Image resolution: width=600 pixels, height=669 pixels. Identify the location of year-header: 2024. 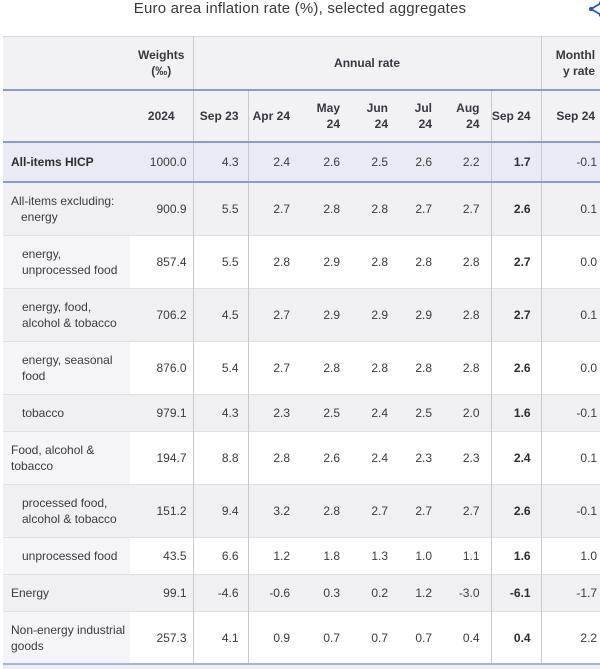
(162, 115).